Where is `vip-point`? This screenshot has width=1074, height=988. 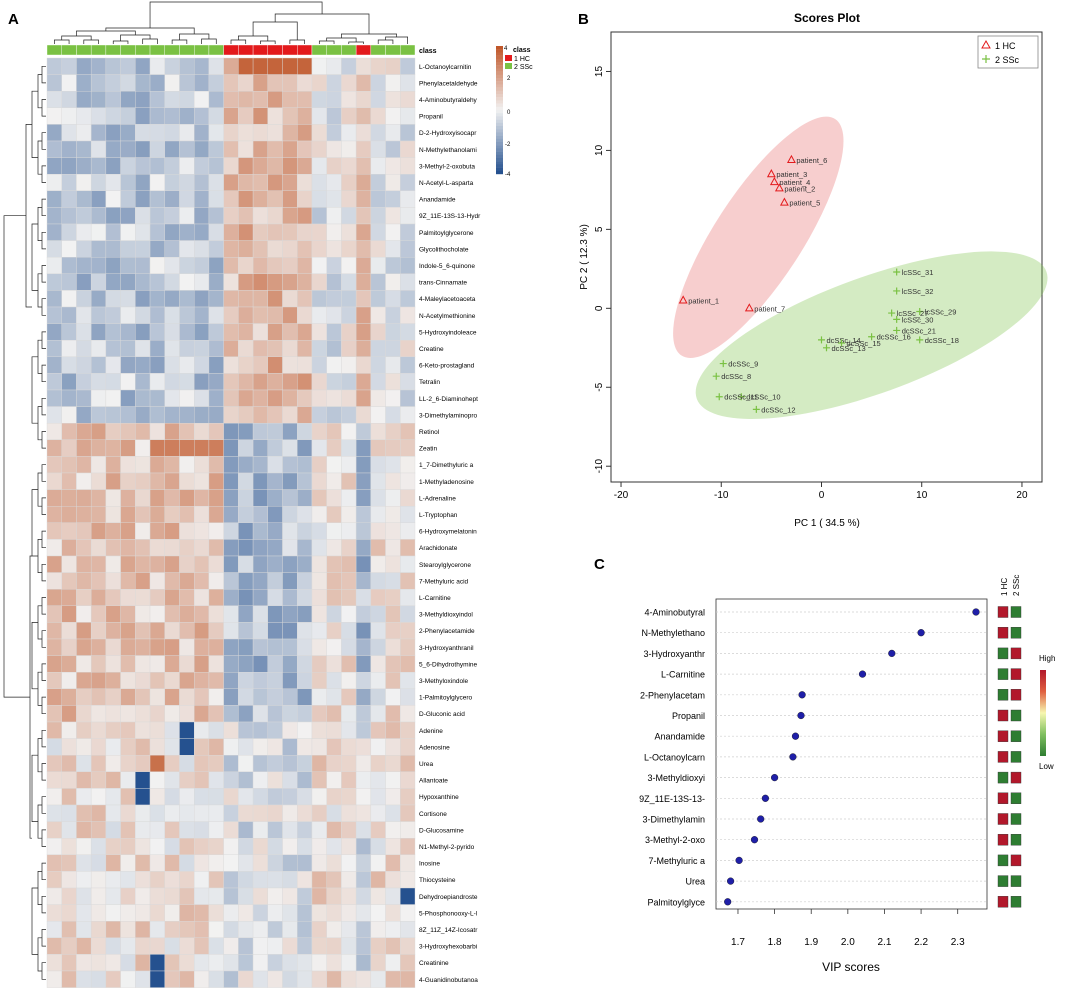
vip-point is located at coordinates (728, 902).